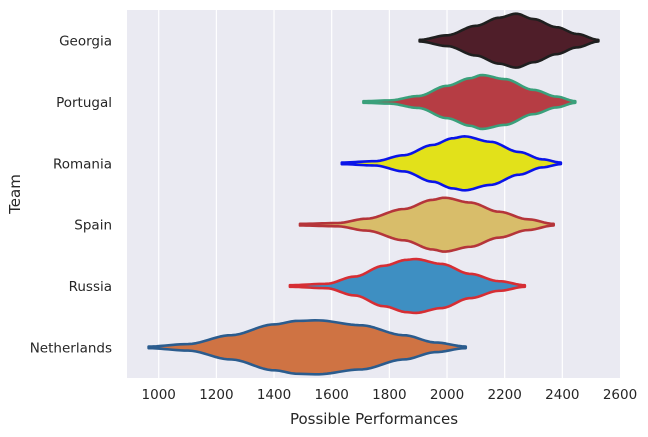 The width and height of the screenshot is (648, 437). I want to click on y-axis-label: Team, so click(15, 194).